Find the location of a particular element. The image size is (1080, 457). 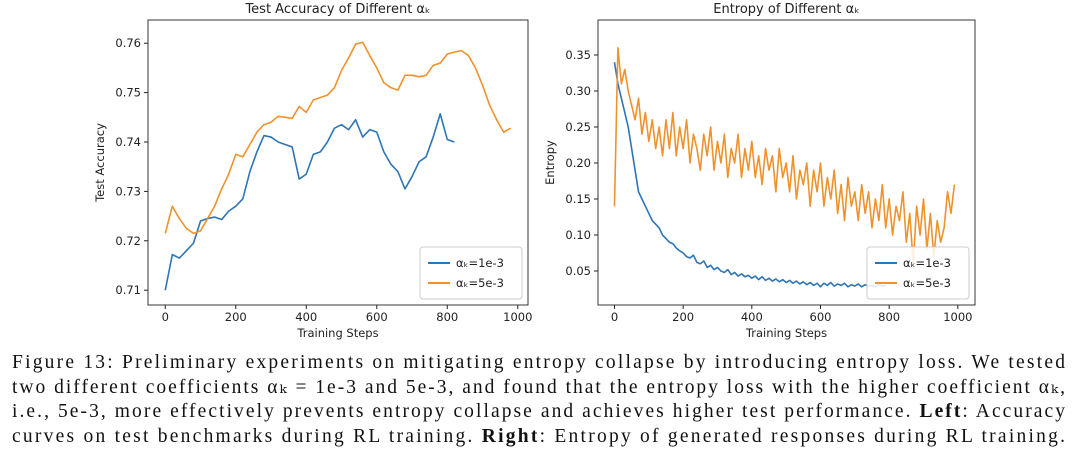

chart-title: Entropy of Different αₖ is located at coordinates (786, 9).